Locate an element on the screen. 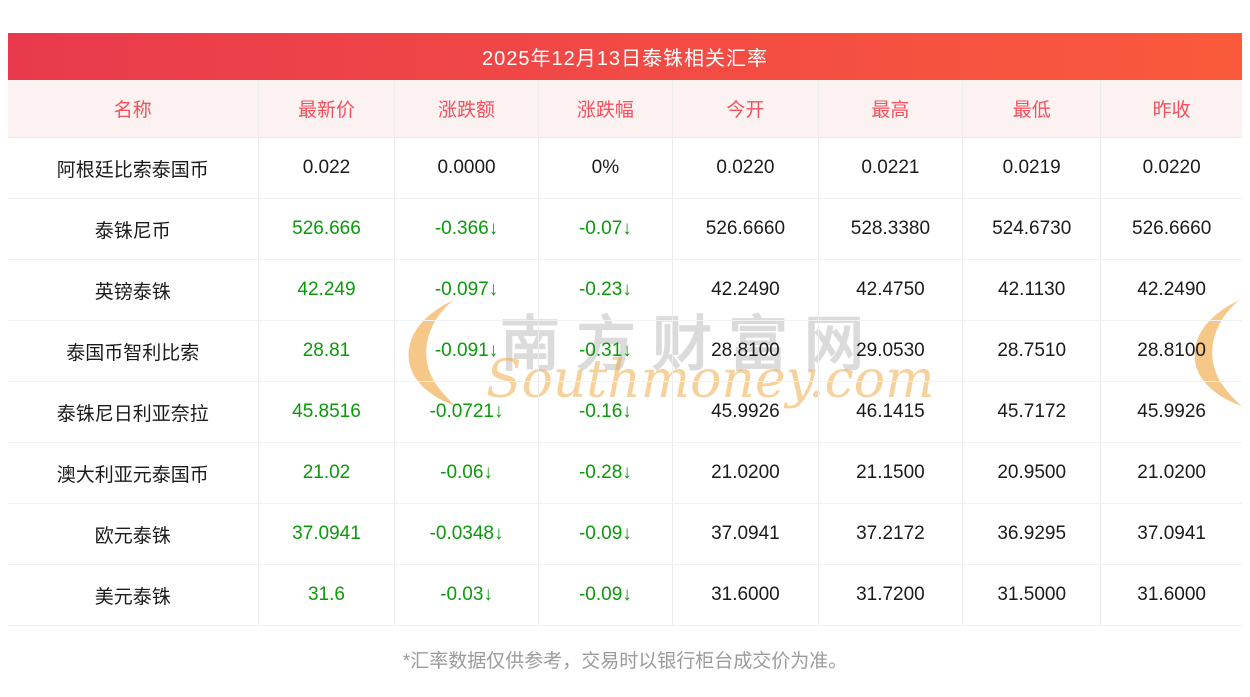 Image resolution: width=1250 pixels, height=697 pixels. cell-change: -0.0721↓ is located at coordinates (467, 412).